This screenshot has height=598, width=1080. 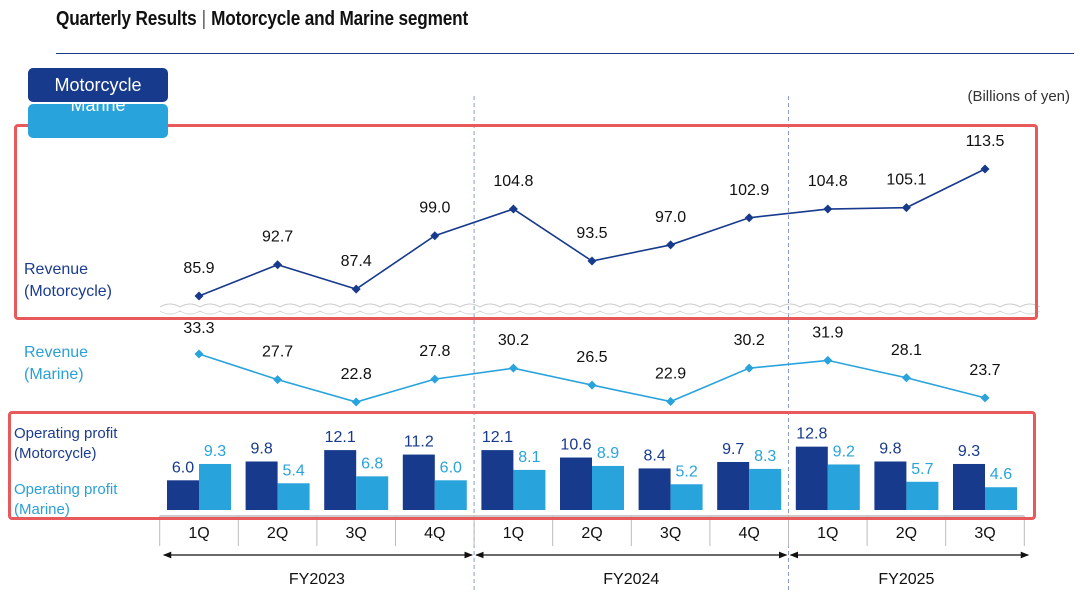 What do you see at coordinates (56, 352) in the screenshot?
I see `row-label-revenue-marine-line1: Revenue` at bounding box center [56, 352].